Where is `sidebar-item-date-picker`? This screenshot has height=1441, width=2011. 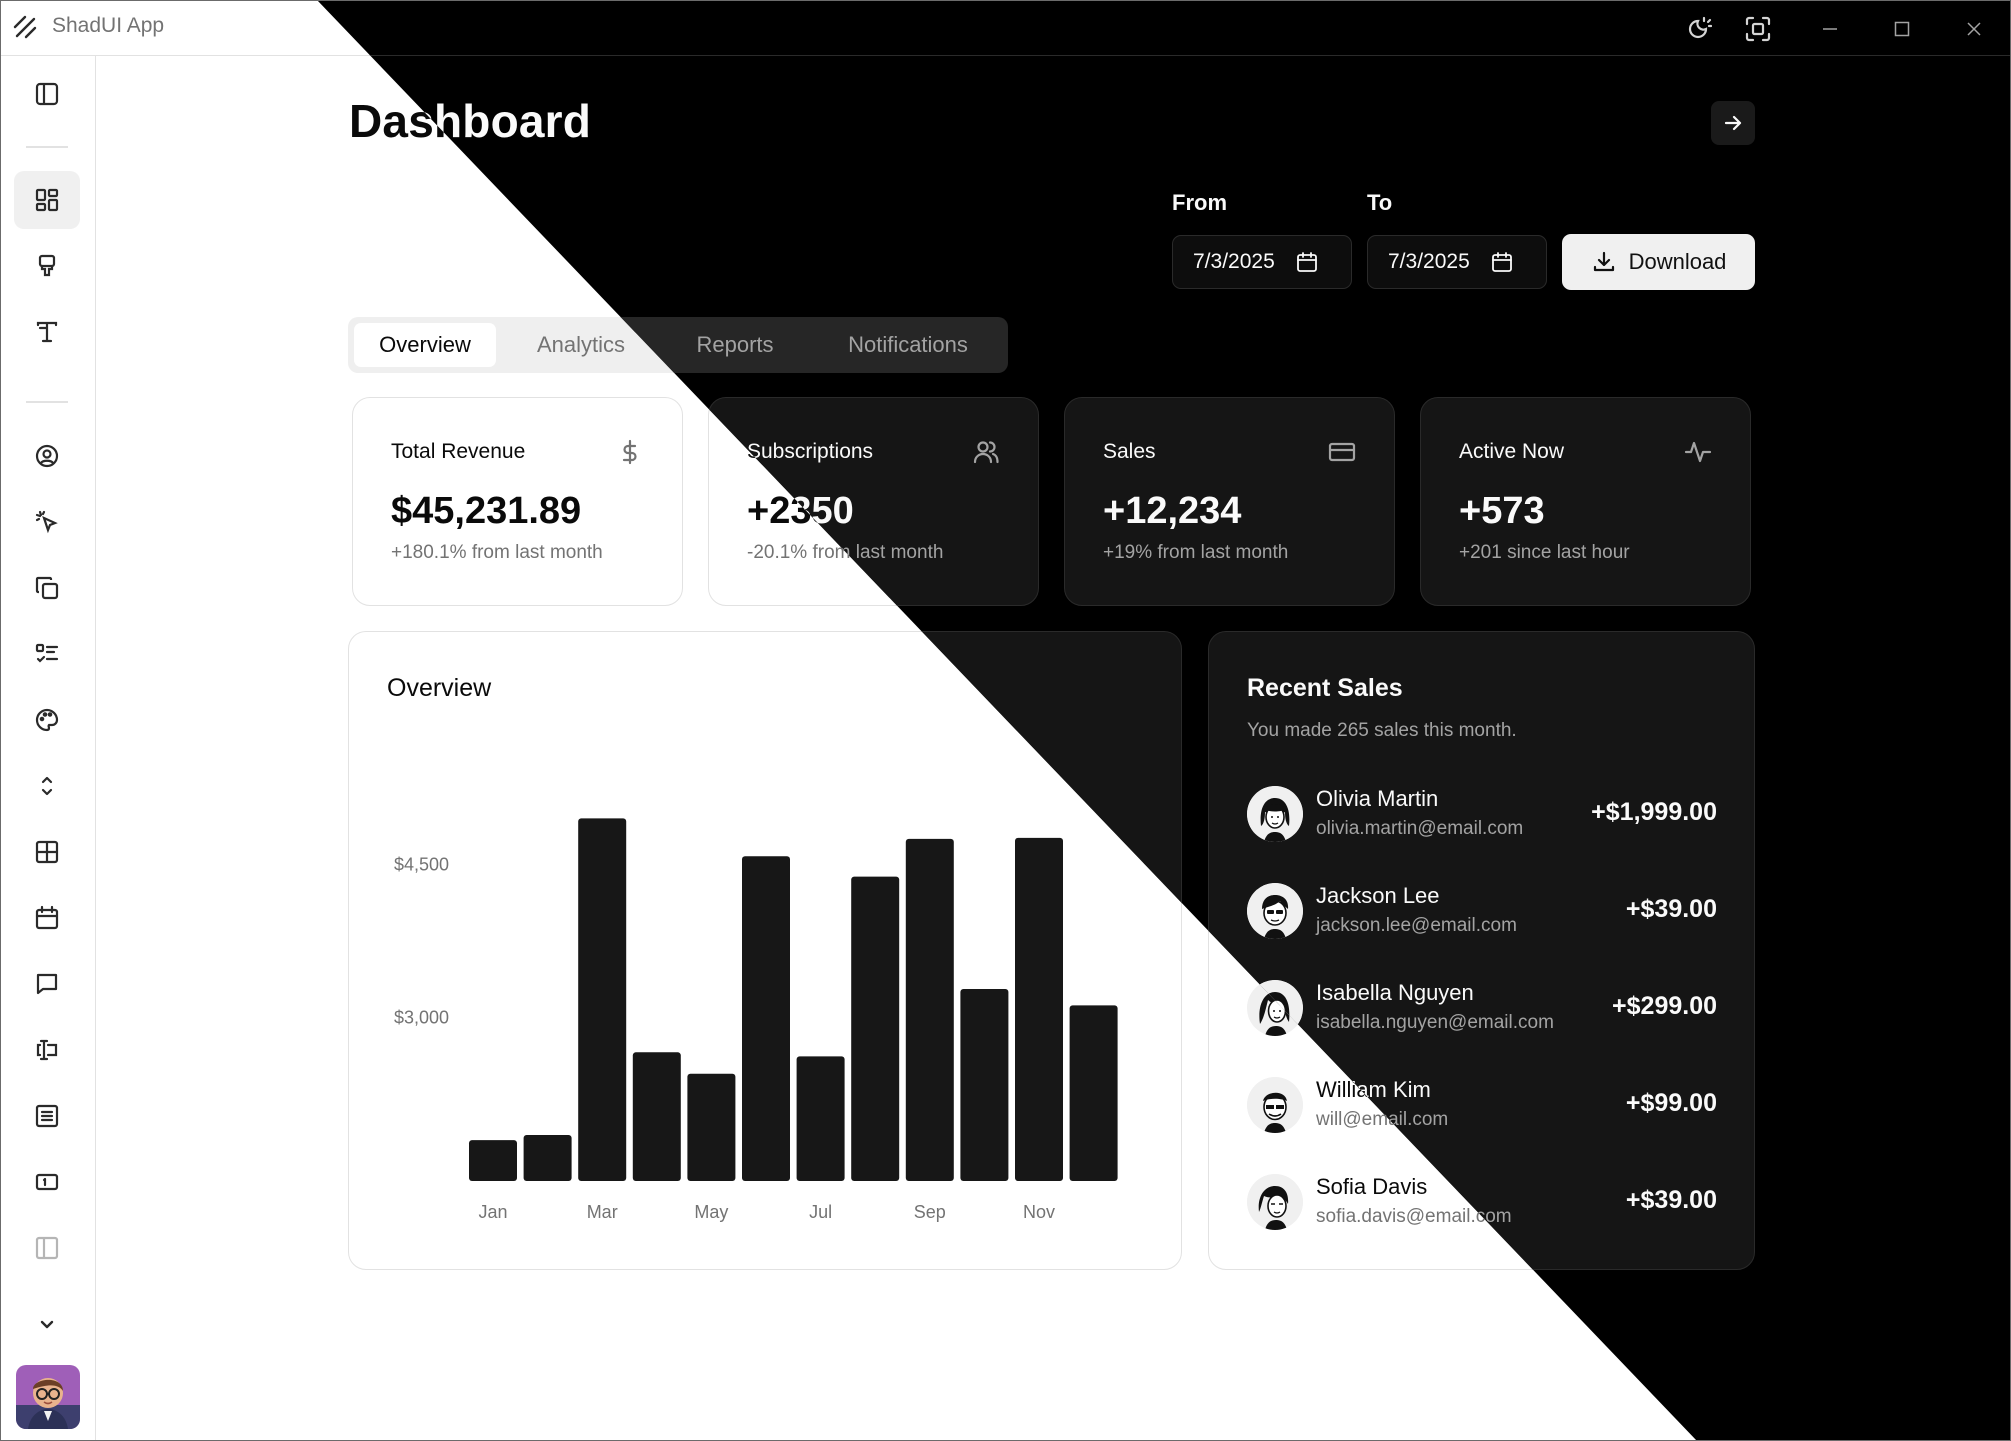
sidebar-item-date-picker is located at coordinates (47, 918).